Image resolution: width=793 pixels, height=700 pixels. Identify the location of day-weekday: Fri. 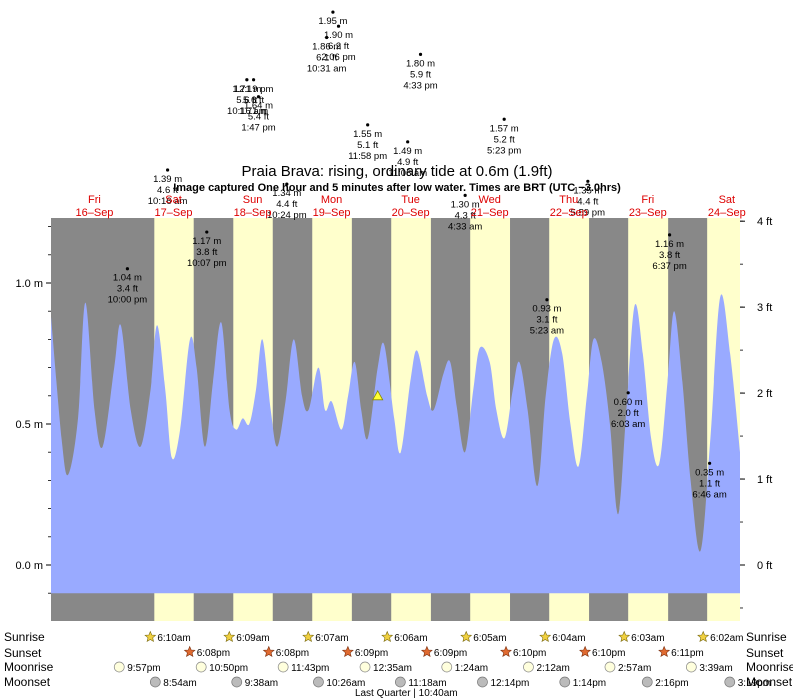
(94, 200).